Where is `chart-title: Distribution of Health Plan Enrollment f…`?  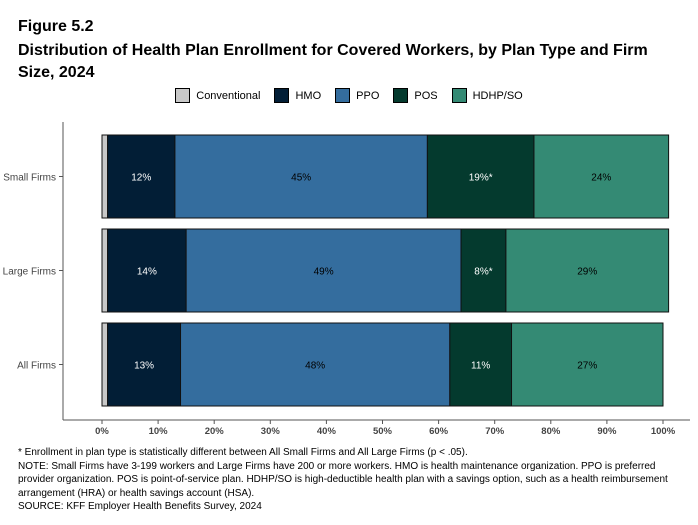 chart-title: Distribution of Health Plan Enrollment f… is located at coordinates (333, 61).